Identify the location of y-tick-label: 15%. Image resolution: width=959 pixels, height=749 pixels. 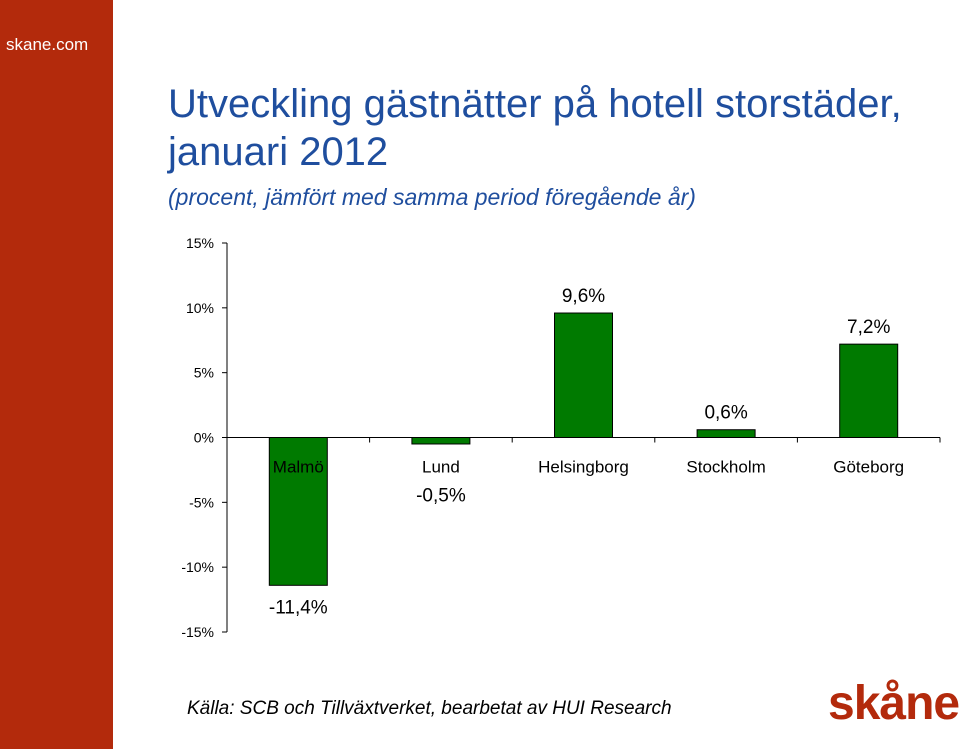
(200, 243).